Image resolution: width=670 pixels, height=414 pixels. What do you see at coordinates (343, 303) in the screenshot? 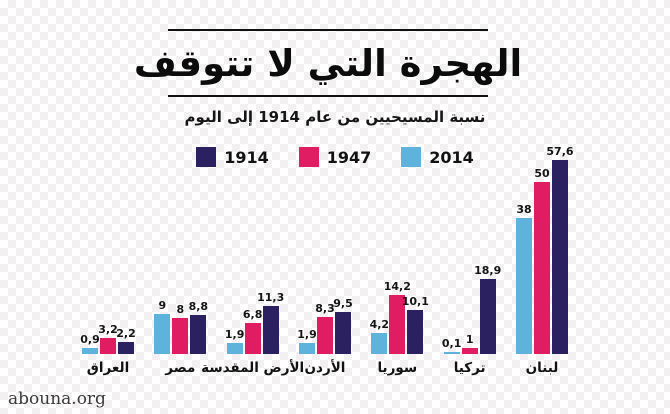
I see `bar-value-label: 9,5` at bounding box center [343, 303].